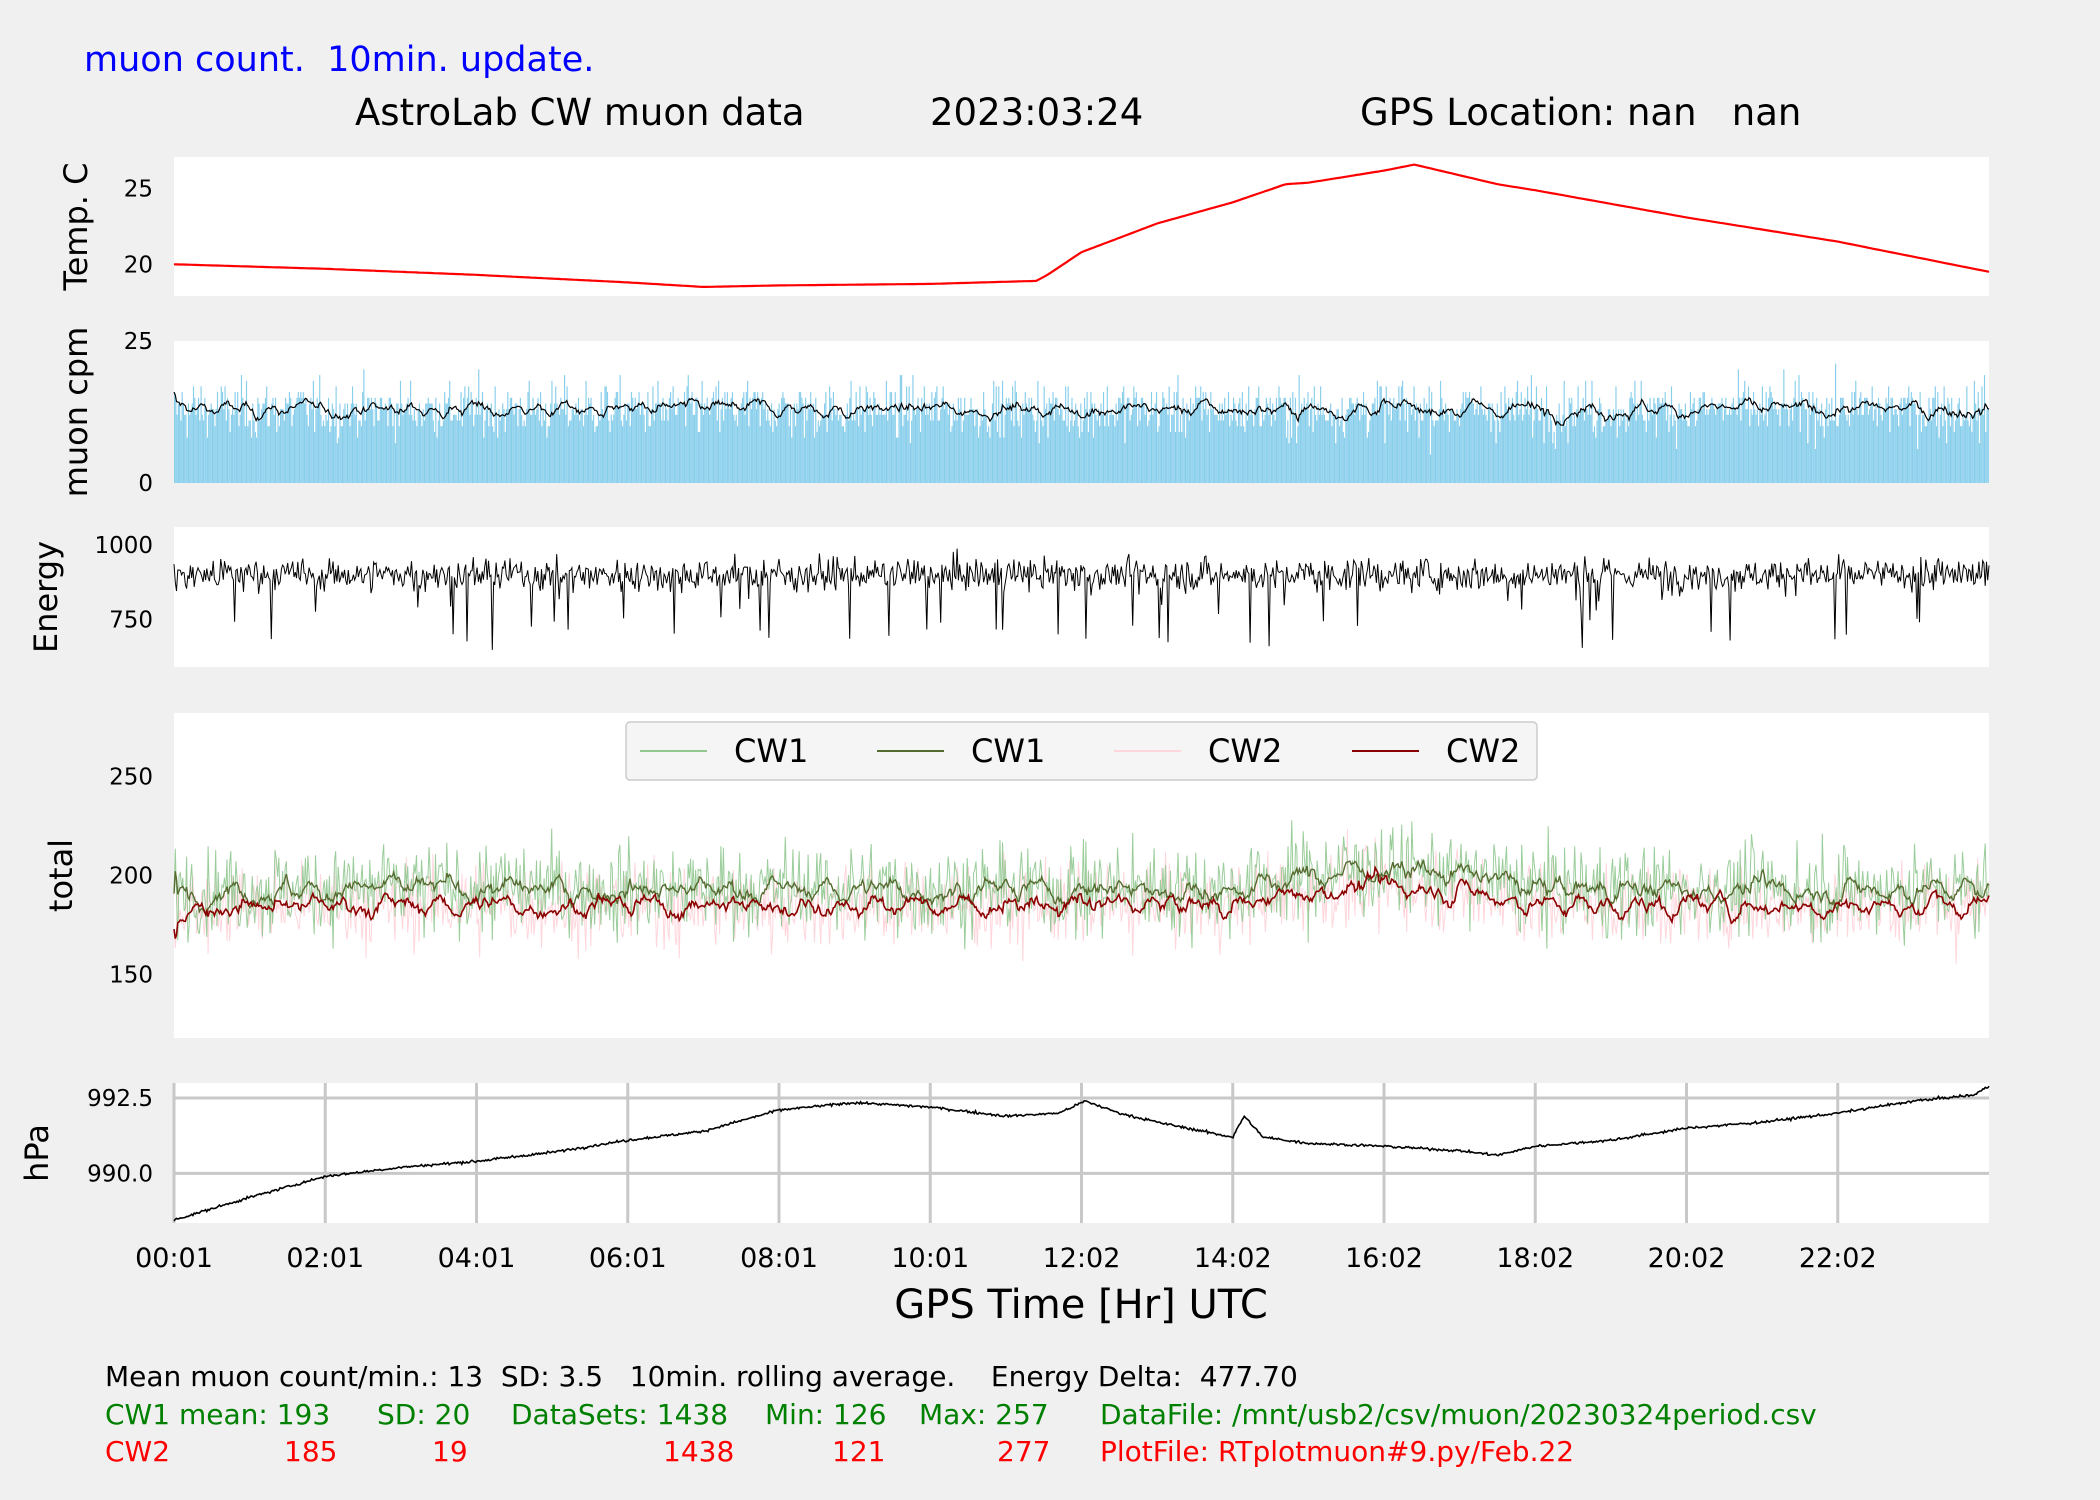 Image resolution: width=2100 pixels, height=1500 pixels. Describe the element at coordinates (311, 1451) in the screenshot. I see `cw2-mean: 185` at that location.